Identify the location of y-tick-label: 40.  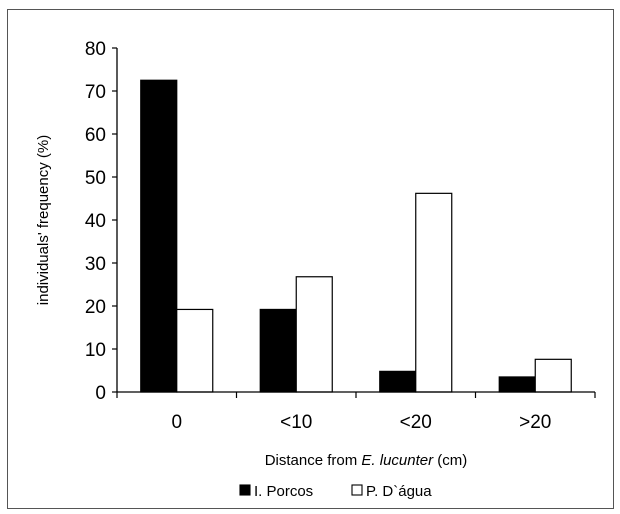
(95, 221).